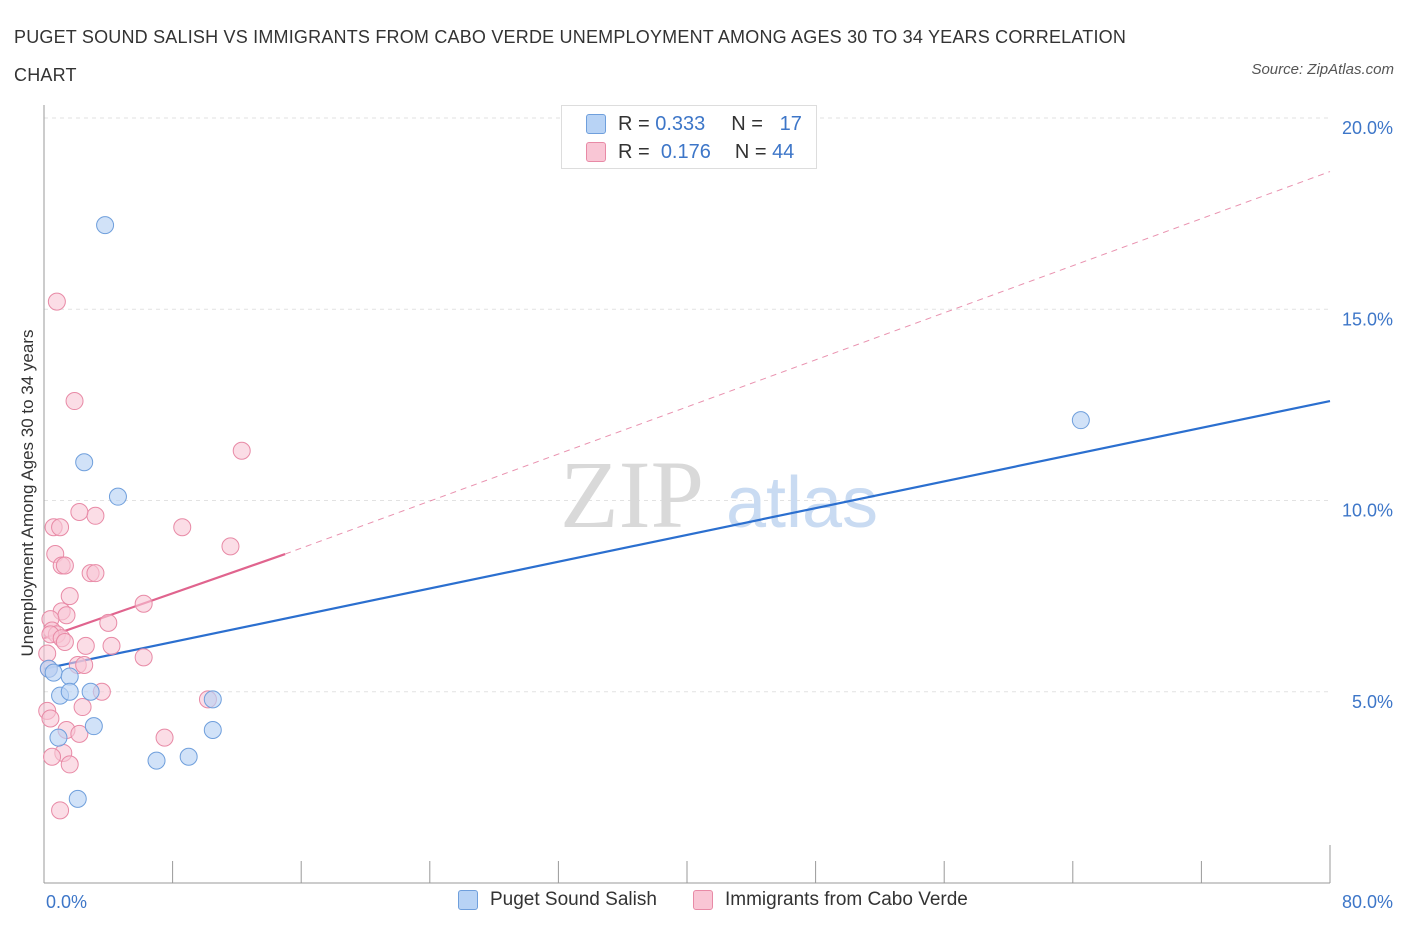 The height and width of the screenshot is (930, 1406). Describe the element at coordinates (846, 899) in the screenshot. I see `bottom-legend-label: Immigrants from Cabo Verde` at that location.